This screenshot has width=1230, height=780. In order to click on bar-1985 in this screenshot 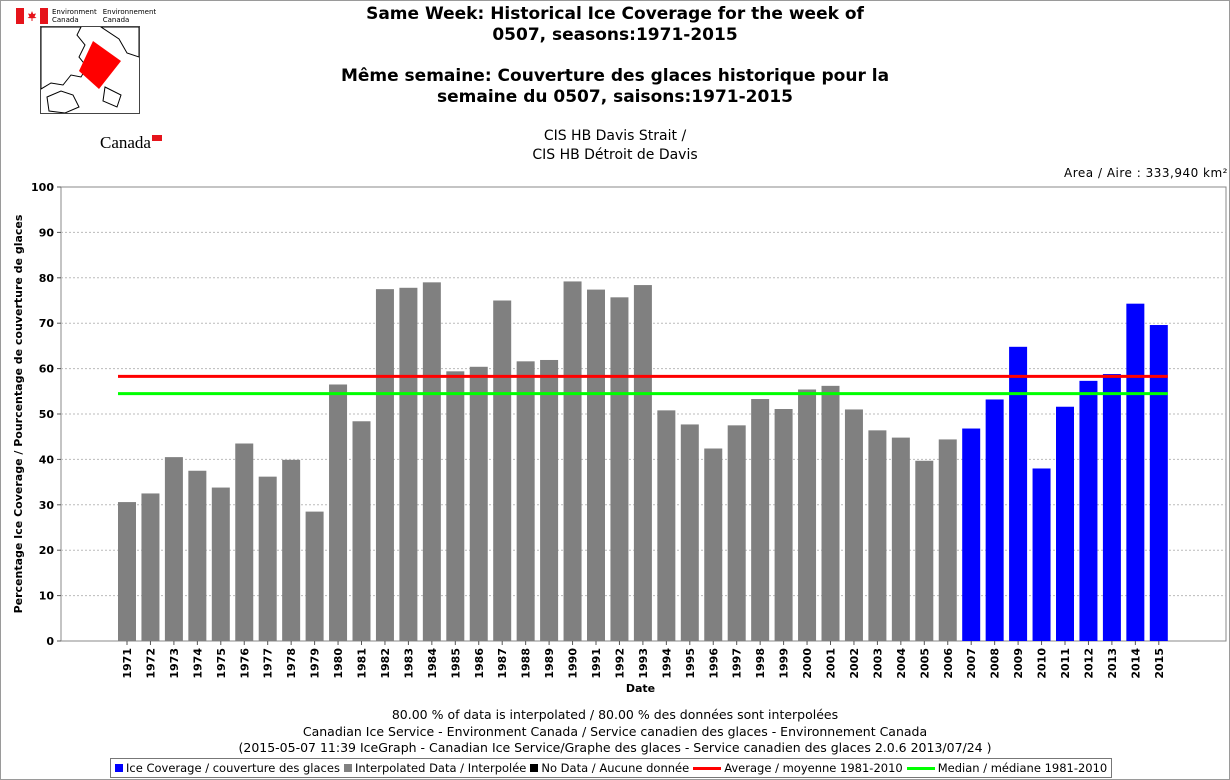, I will do `click(455, 506)`.